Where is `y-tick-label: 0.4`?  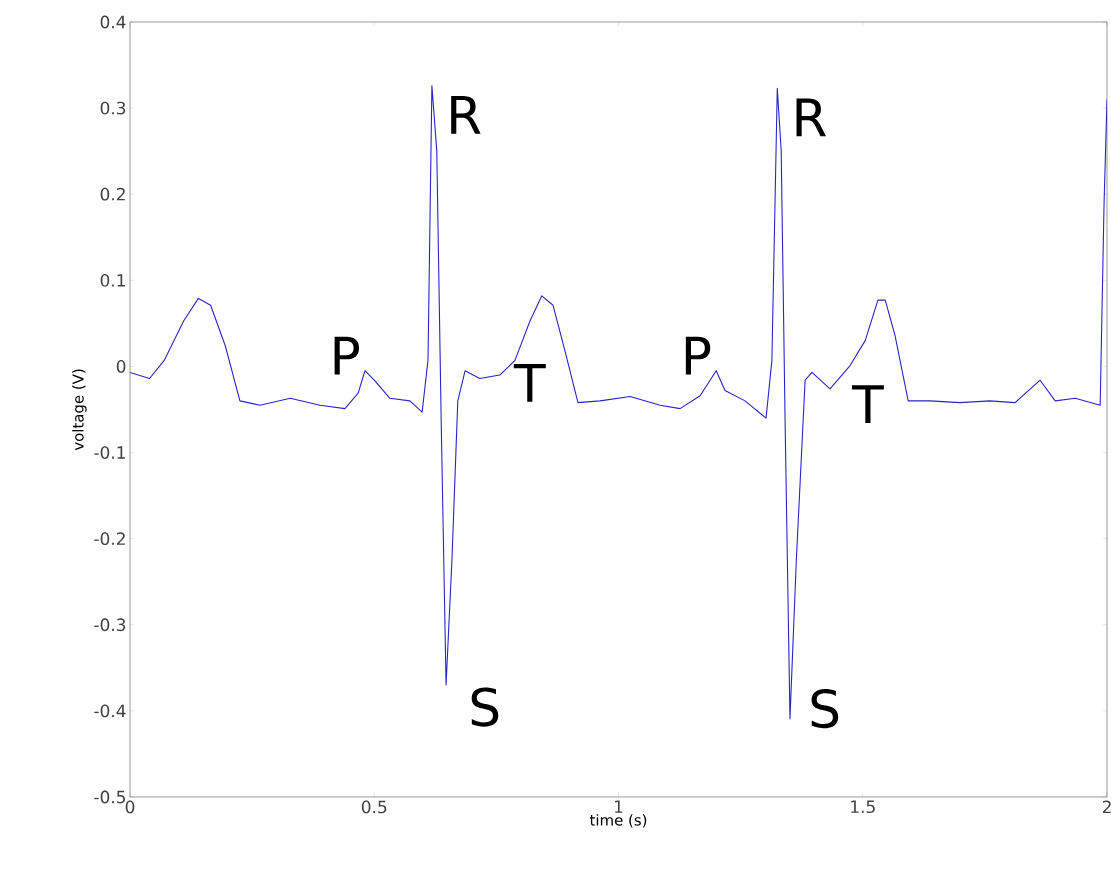
y-tick-label: 0.4 is located at coordinates (113, 22).